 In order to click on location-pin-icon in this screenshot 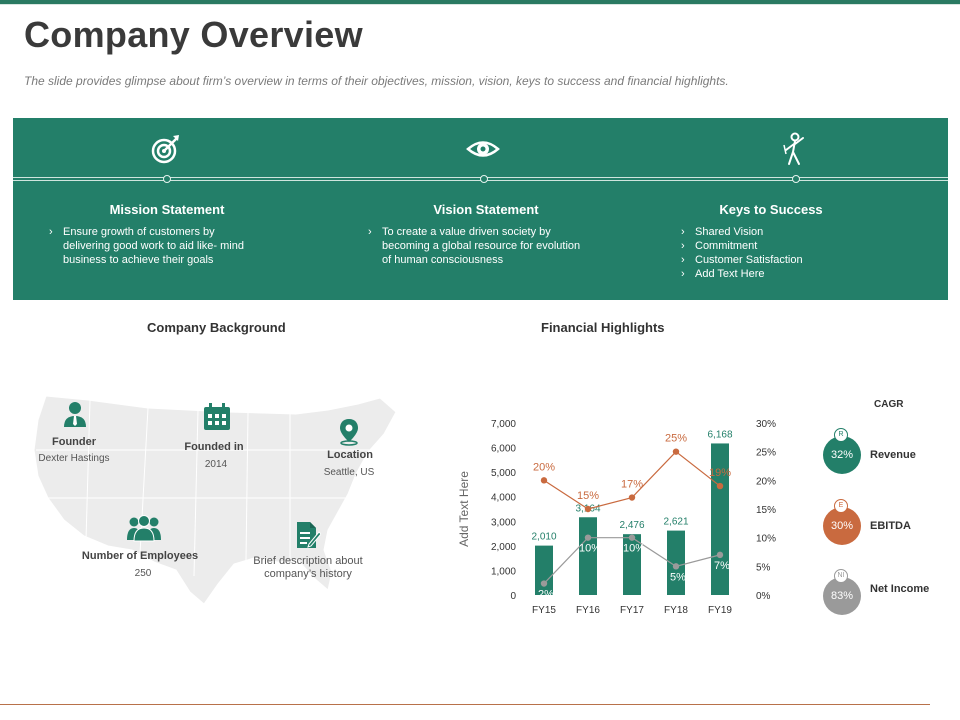, I will do `click(349, 432)`.